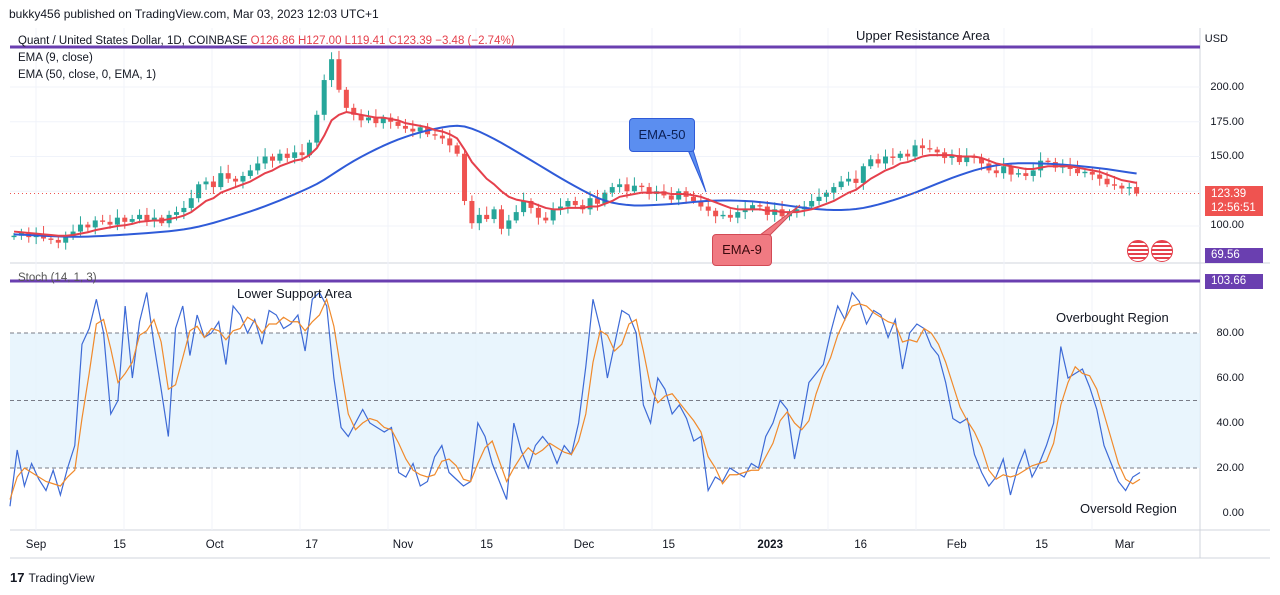 This screenshot has width=1280, height=595. What do you see at coordinates (55, 58) in the screenshot?
I see `legend-ema9: EMA (9, close)` at bounding box center [55, 58].